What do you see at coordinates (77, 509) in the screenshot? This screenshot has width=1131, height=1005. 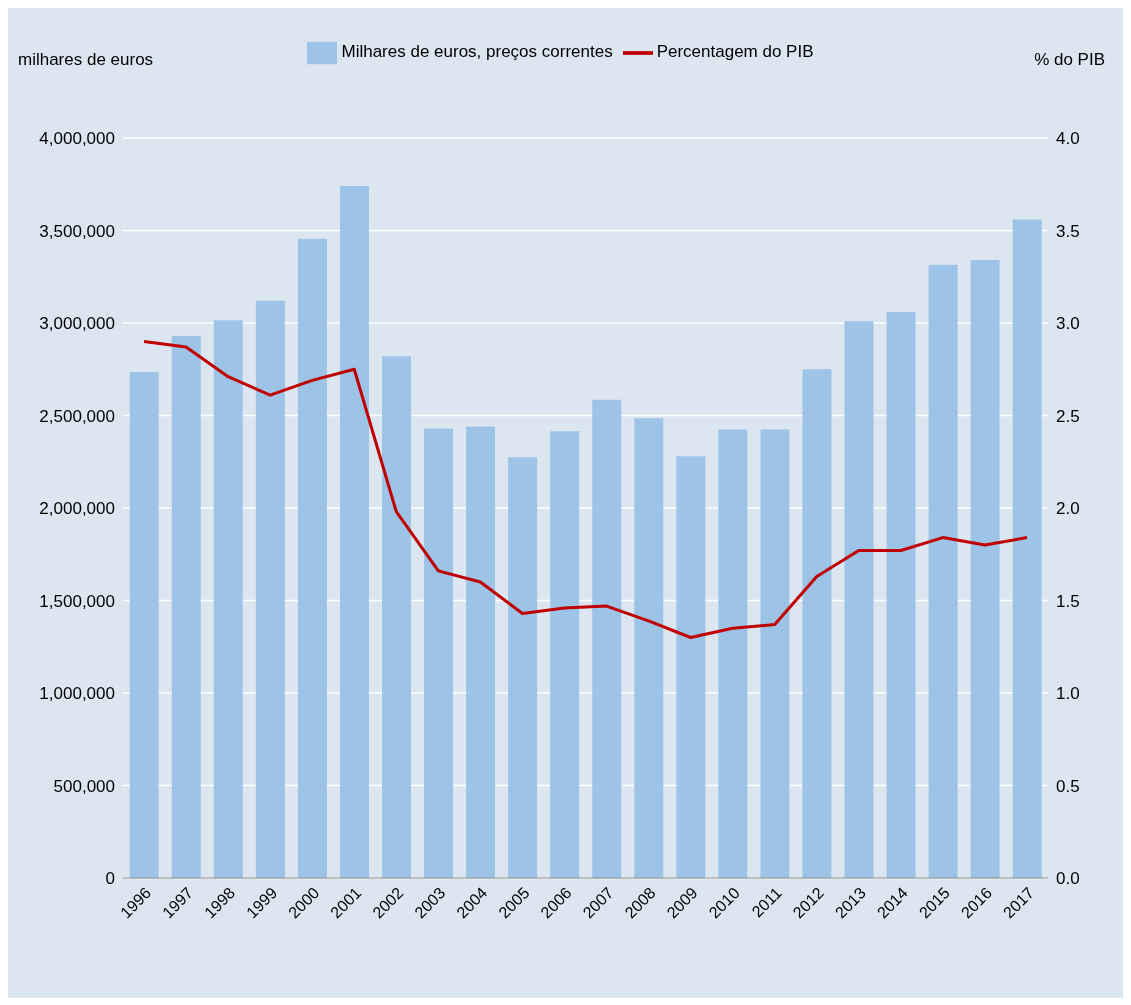 I see `y-tick-label: 2,000,000` at bounding box center [77, 509].